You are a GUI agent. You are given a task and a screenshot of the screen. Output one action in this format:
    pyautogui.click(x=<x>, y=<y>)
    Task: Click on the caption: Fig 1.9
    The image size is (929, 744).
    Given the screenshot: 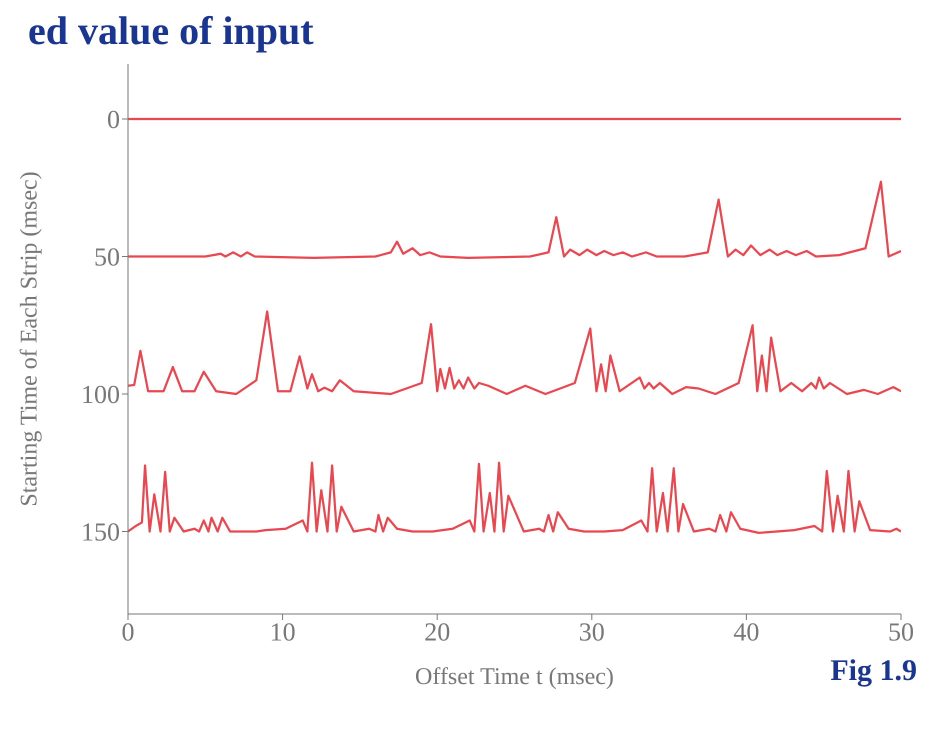 What is the action you would take?
    pyautogui.click(x=873, y=670)
    